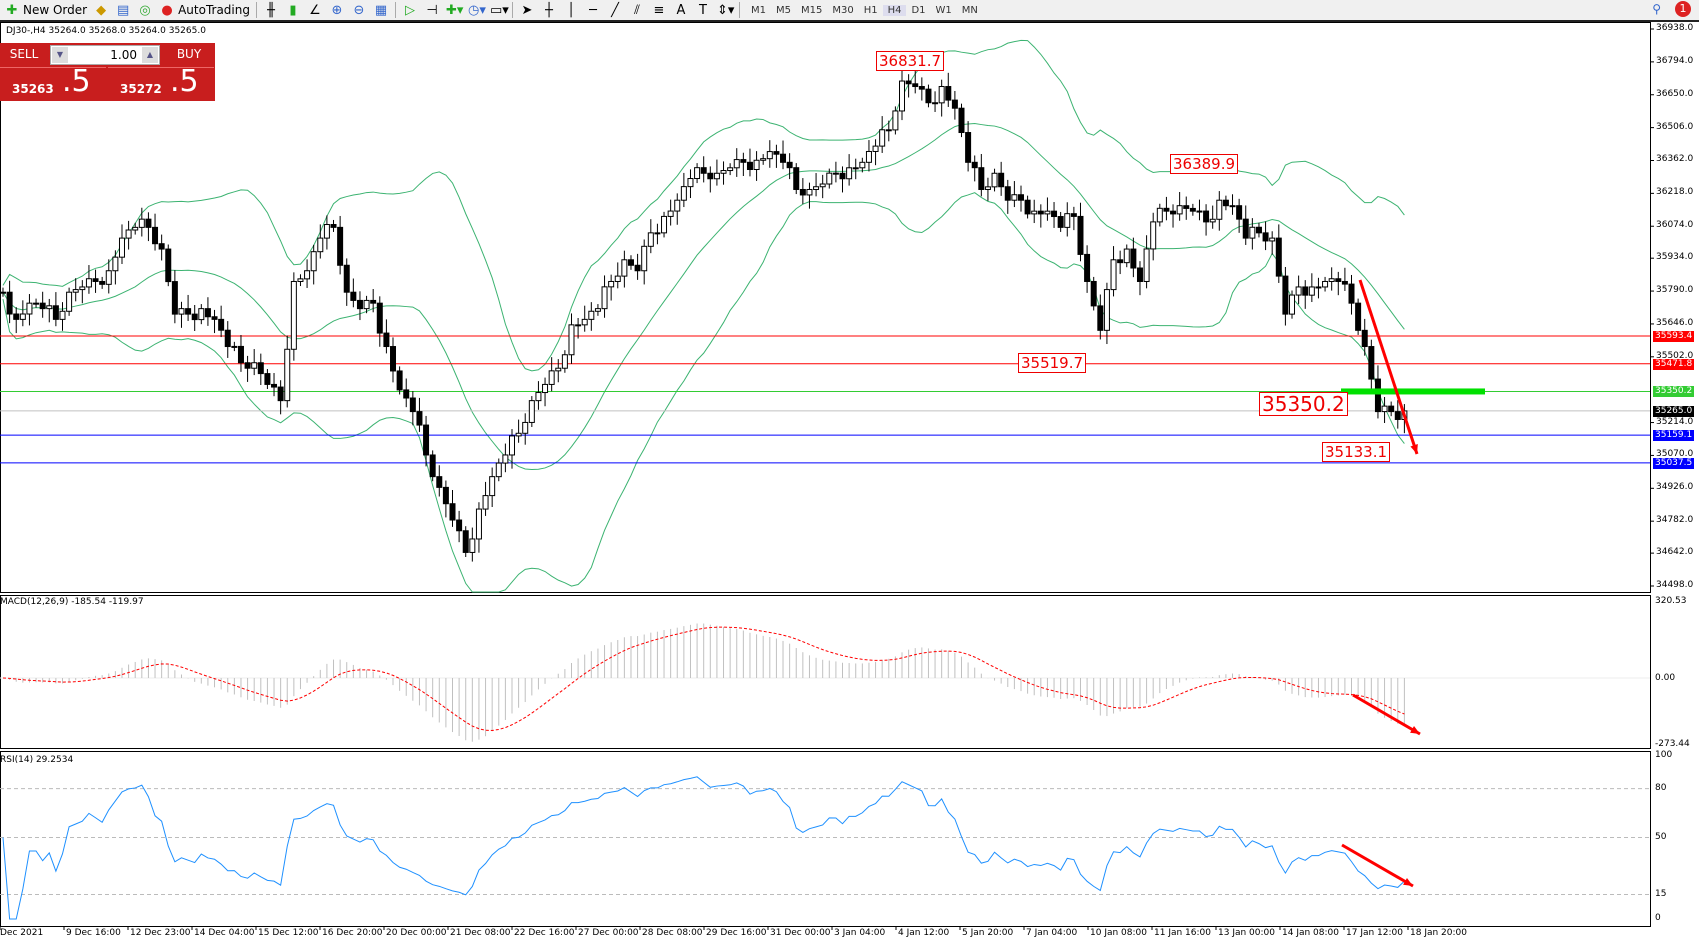 The height and width of the screenshot is (940, 1699). Describe the element at coordinates (571, 10) in the screenshot. I see `vertical-line-icon: │` at that location.